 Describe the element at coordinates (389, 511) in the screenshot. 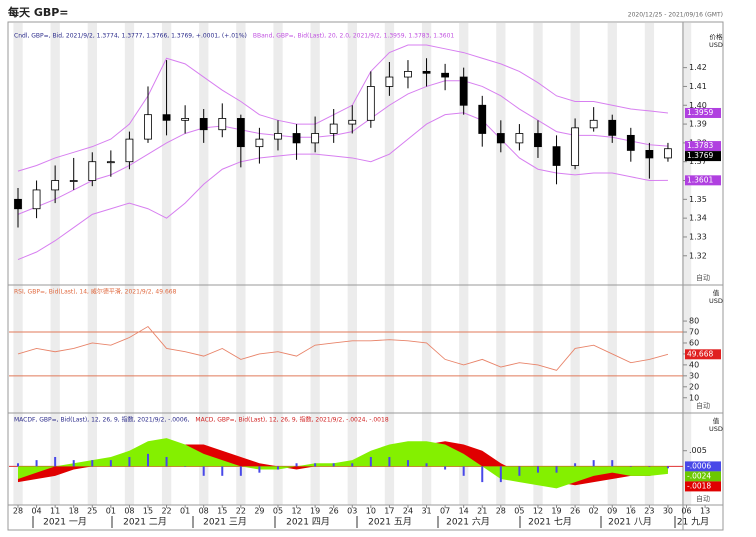

I see `x-tick-label: 17` at that location.